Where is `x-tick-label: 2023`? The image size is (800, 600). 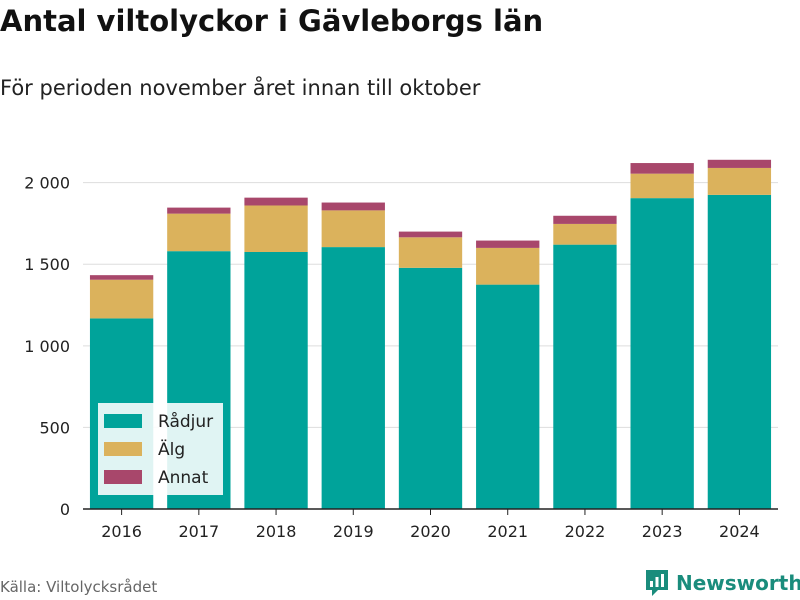 x-tick-label: 2023 is located at coordinates (662, 531).